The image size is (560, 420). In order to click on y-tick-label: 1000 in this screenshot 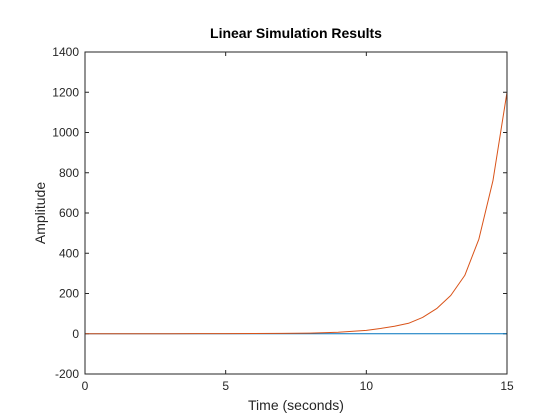, I will do `click(65, 133)`.